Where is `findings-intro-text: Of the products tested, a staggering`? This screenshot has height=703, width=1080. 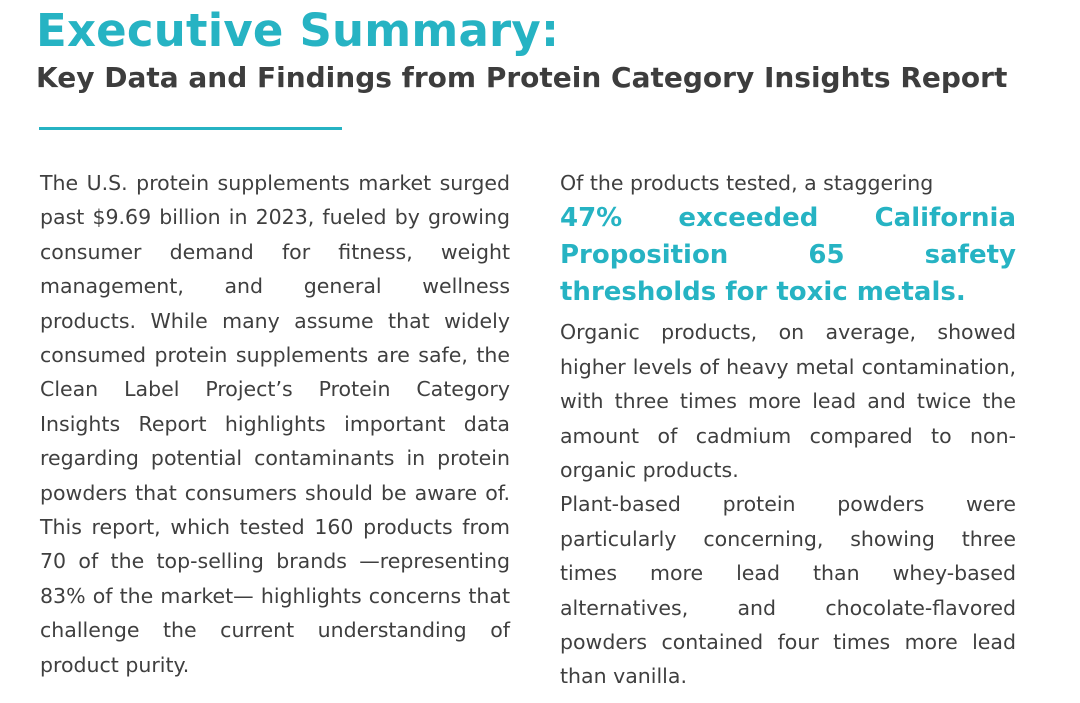
findings-intro-text: Of the products tested, a staggering is located at coordinates (747, 183).